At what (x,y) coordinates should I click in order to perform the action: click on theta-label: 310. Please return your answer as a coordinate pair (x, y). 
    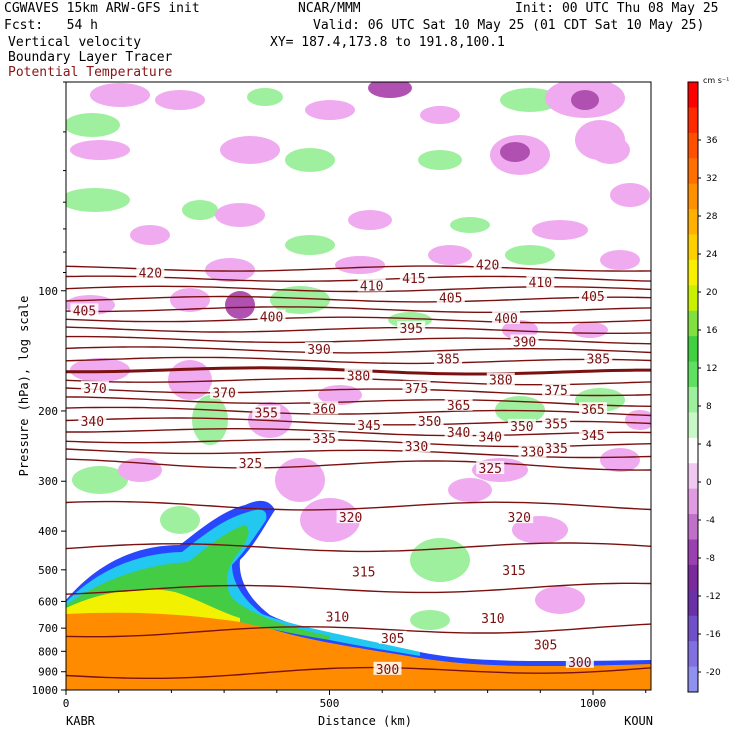
    Looking at the image, I should click on (492, 619).